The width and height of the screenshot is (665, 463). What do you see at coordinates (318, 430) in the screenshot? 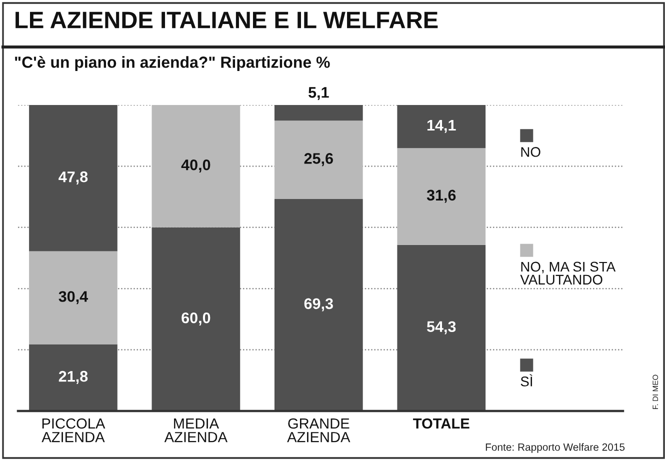
I see `x-tick-label: GRANDE AZIENDA` at bounding box center [318, 430].